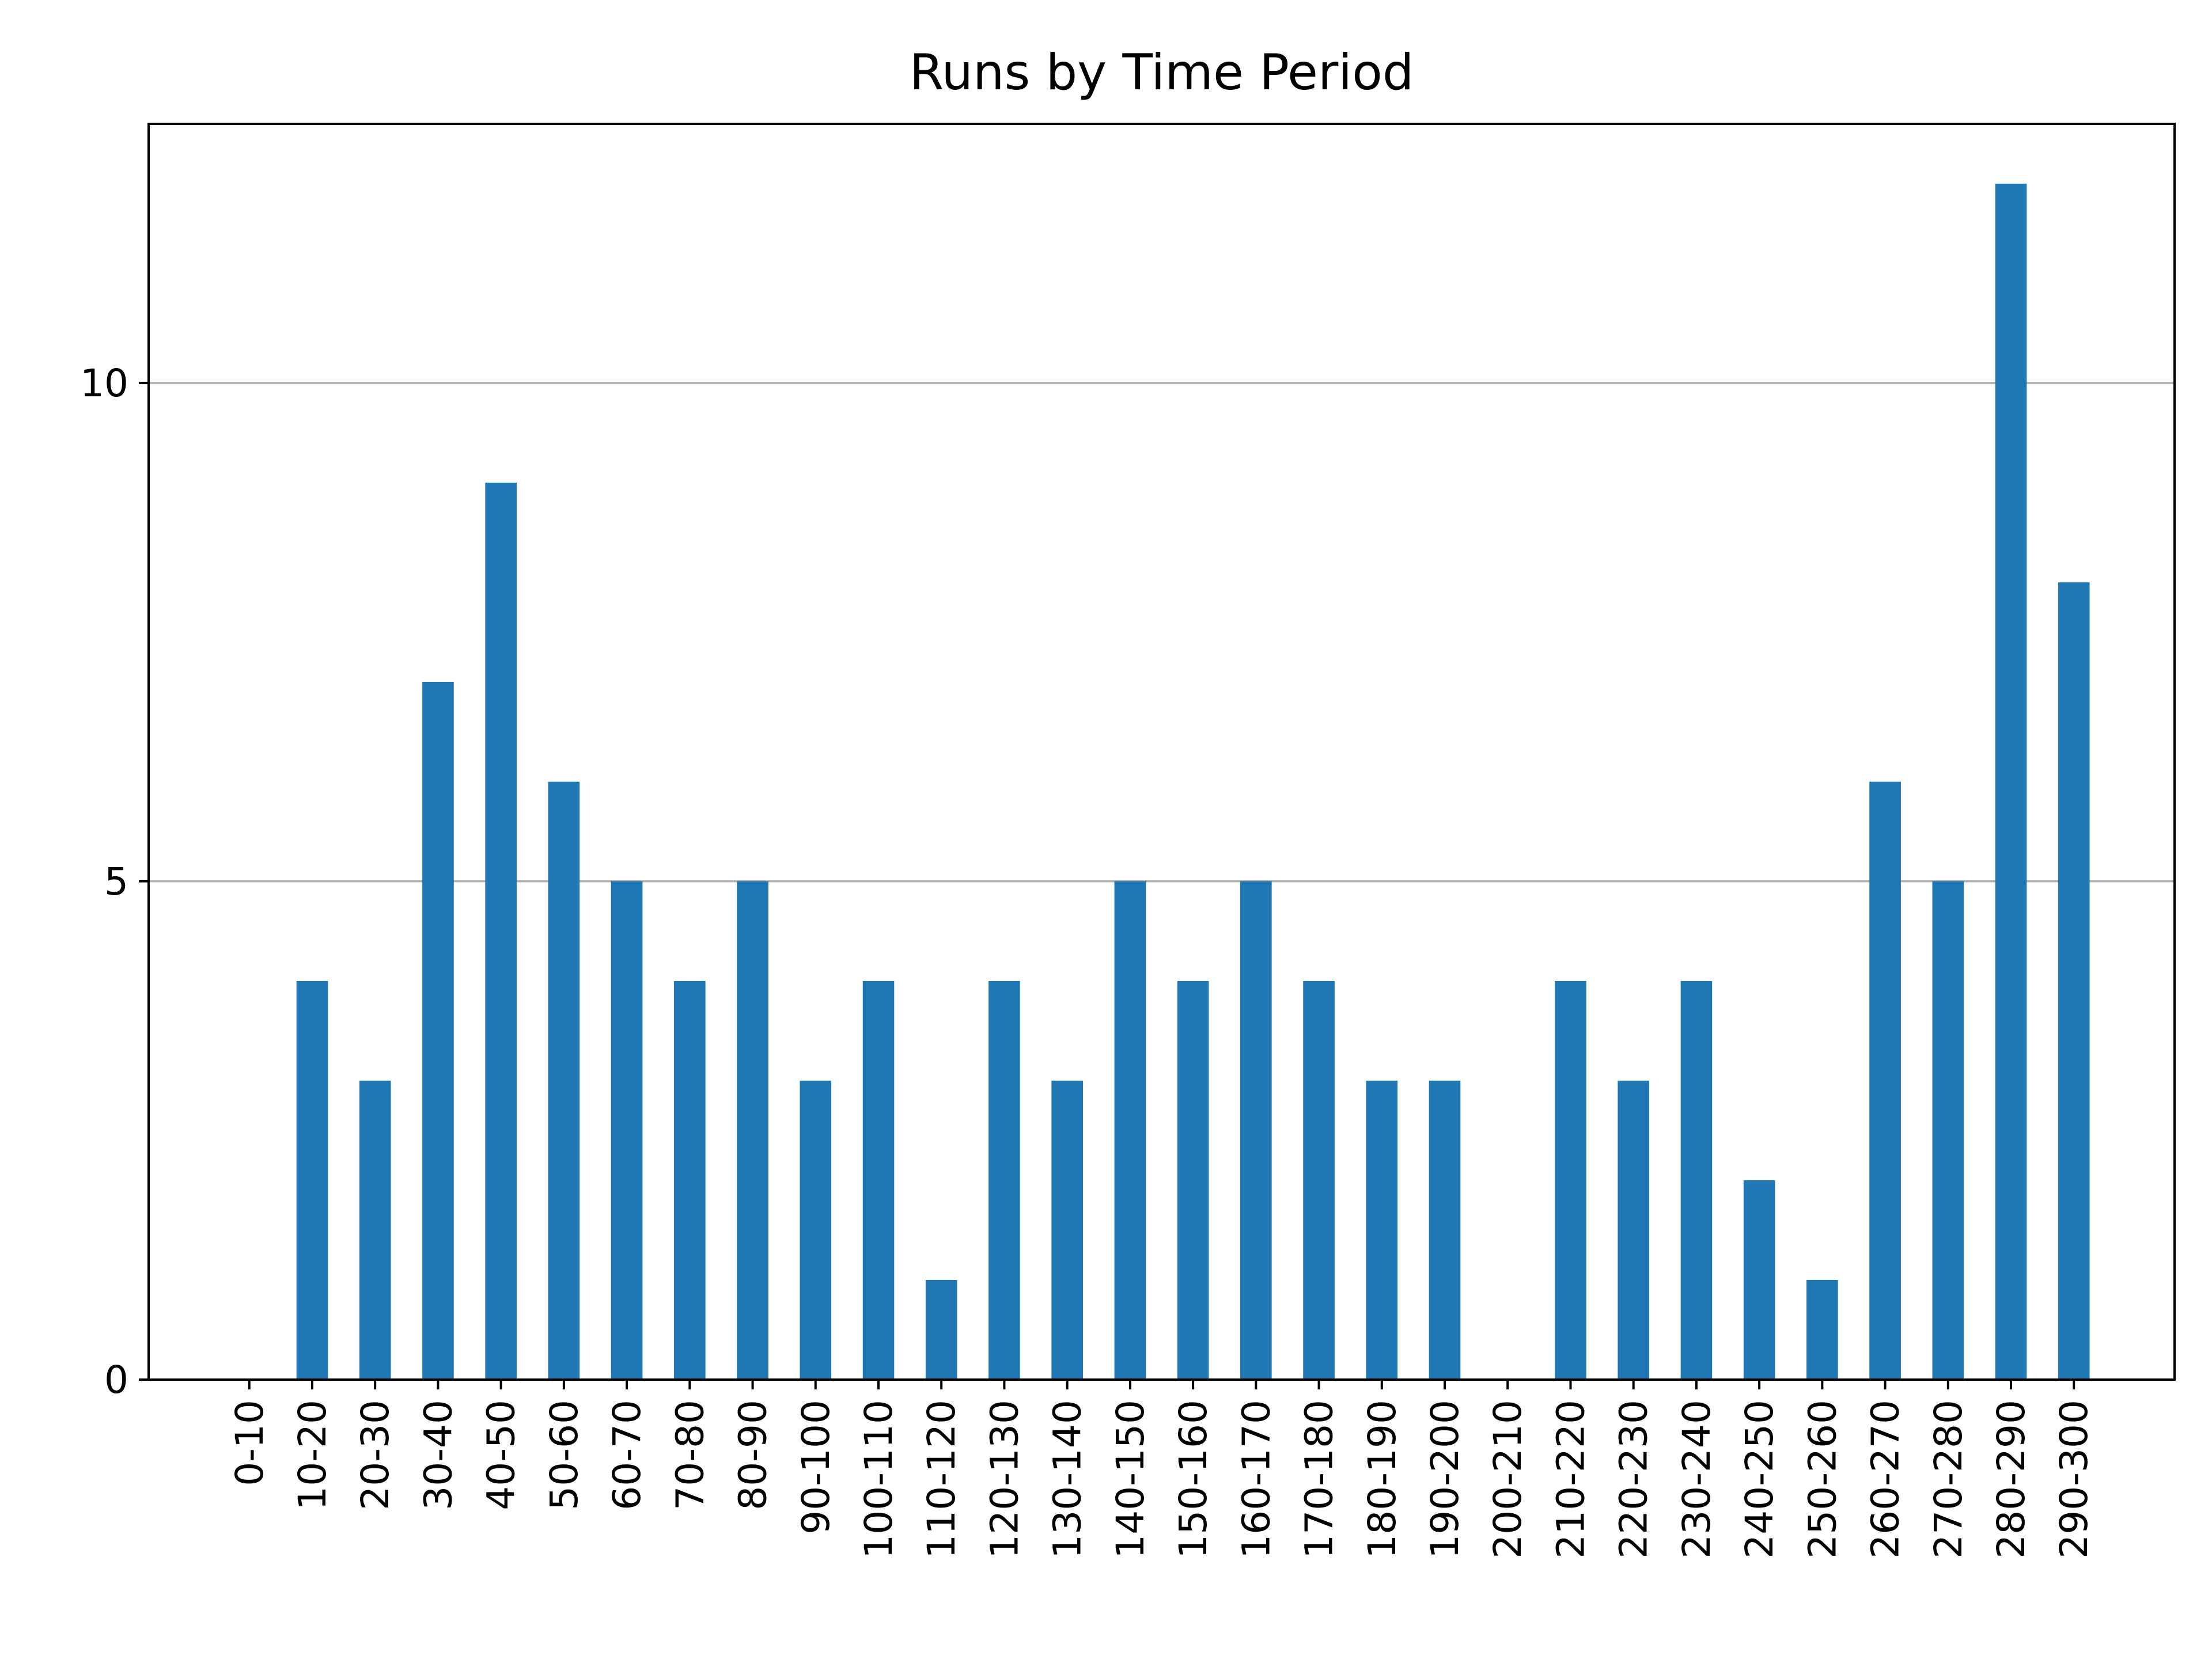 The width and height of the screenshot is (2212, 1659). I want to click on x-tick-label: 280-290, so click(2011, 1479).